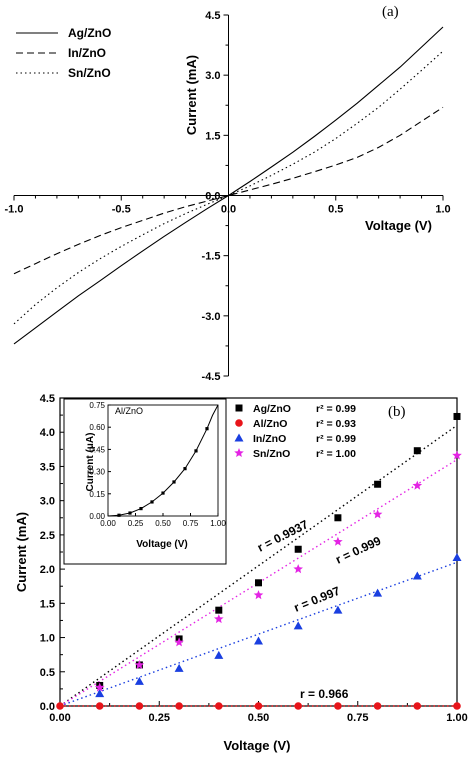  Describe the element at coordinates (97, 494) in the screenshot. I see `inset-y-tick-label: 0.15` at that location.